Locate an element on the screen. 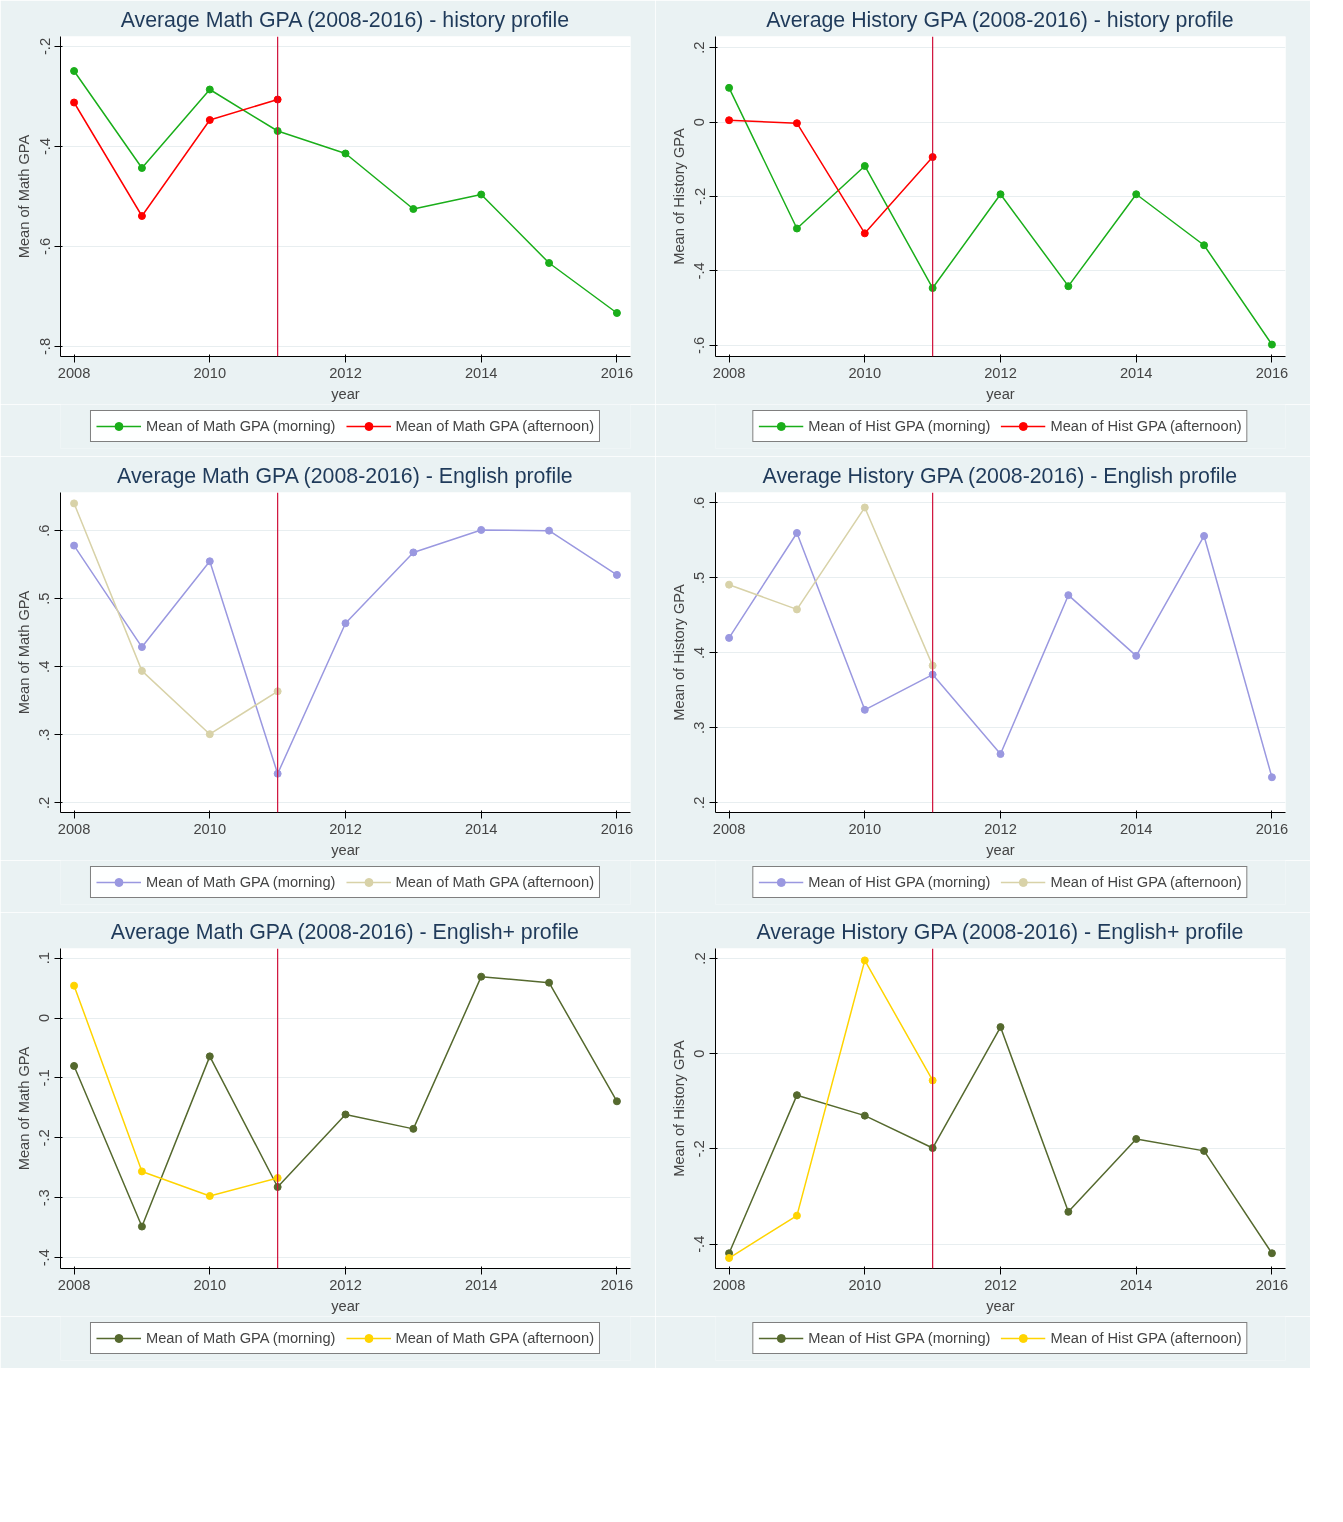 This screenshot has width=1343, height=1522. chart-title: Average Math GPA (2008-2016) - history profile is located at coordinates (345, 19).